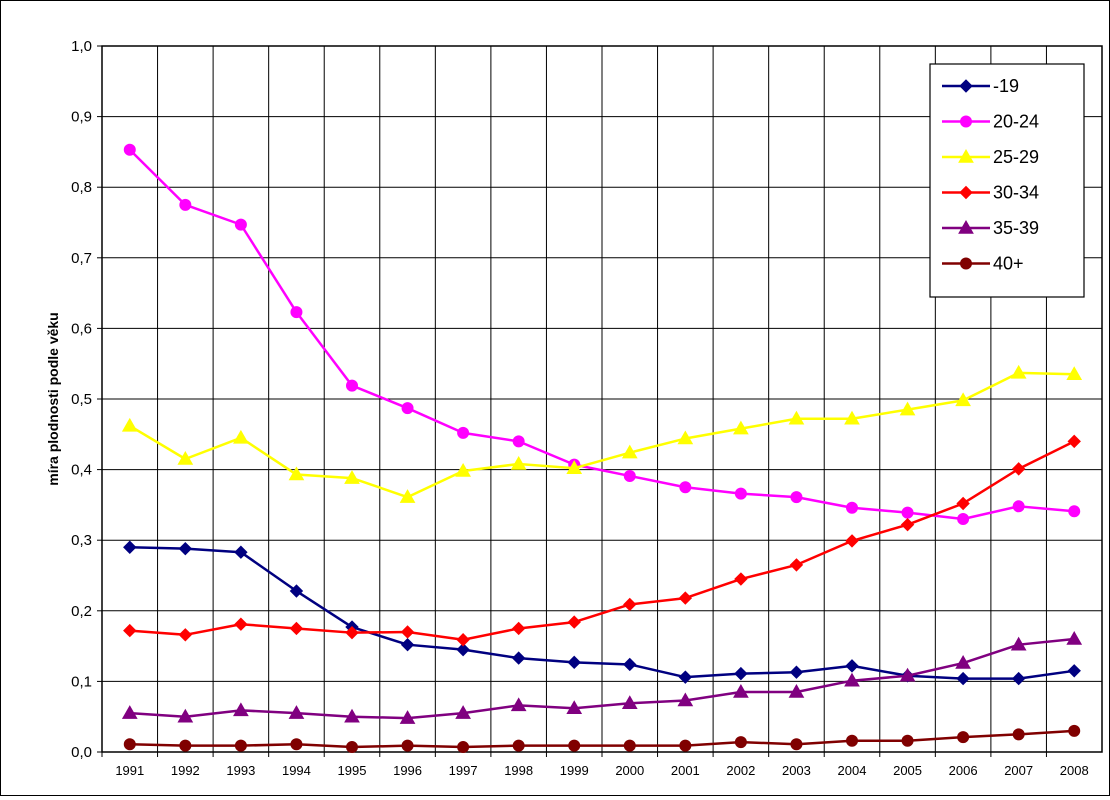  What do you see at coordinates (907, 770) in the screenshot?
I see `x-tick-label: 2005` at bounding box center [907, 770].